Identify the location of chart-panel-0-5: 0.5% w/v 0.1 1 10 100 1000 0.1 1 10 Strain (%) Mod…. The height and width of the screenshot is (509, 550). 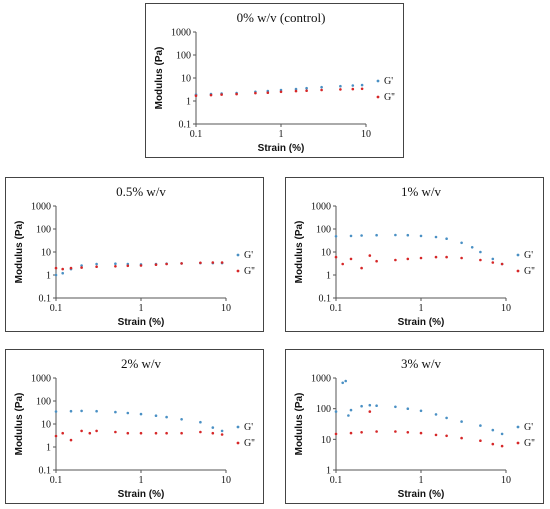
(134, 254).